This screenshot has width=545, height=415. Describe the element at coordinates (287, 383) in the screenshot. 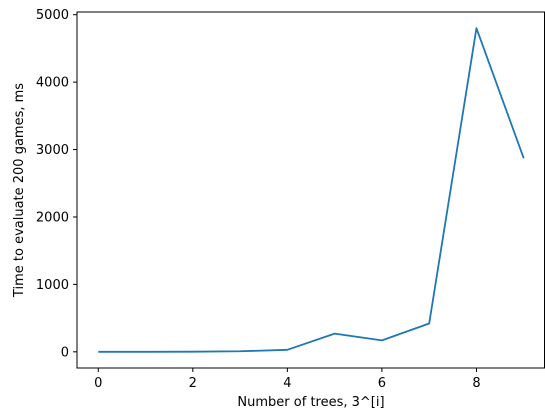

I see `x-tick-label: 4` at that location.